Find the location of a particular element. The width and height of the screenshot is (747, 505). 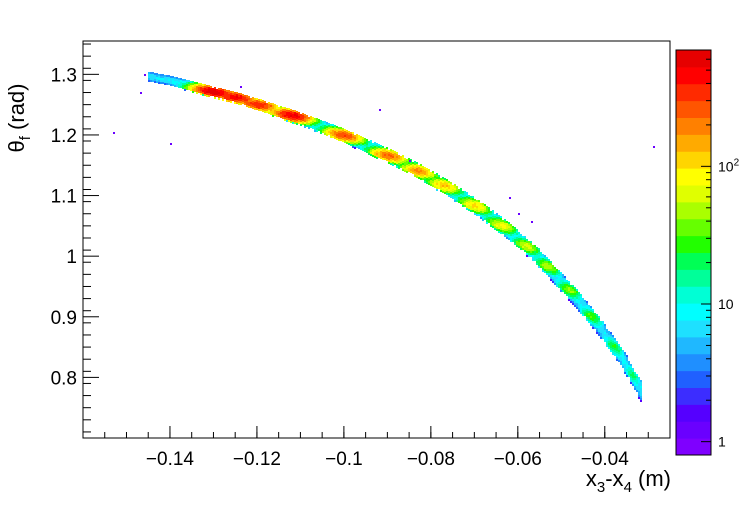

x-tick-label: −0.04 is located at coordinates (605, 459).